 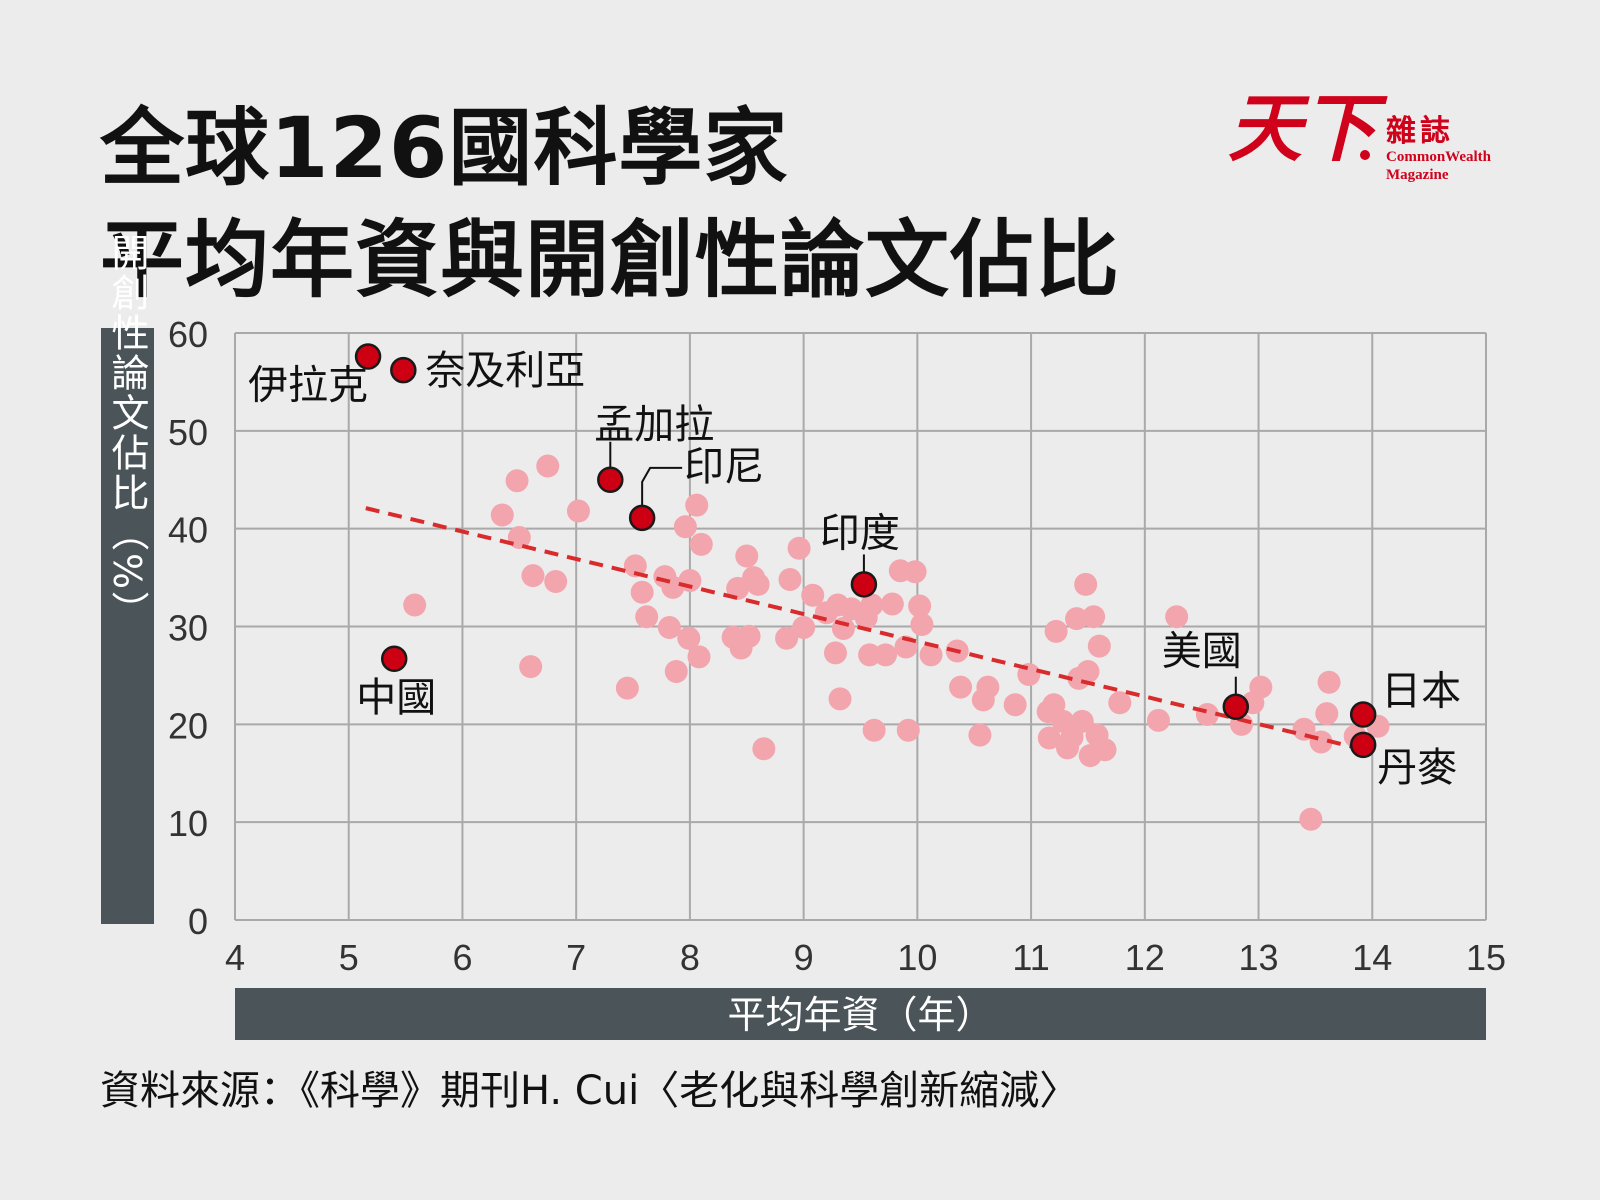 What do you see at coordinates (188, 530) in the screenshot?
I see `y-tick-label: 40` at bounding box center [188, 530].